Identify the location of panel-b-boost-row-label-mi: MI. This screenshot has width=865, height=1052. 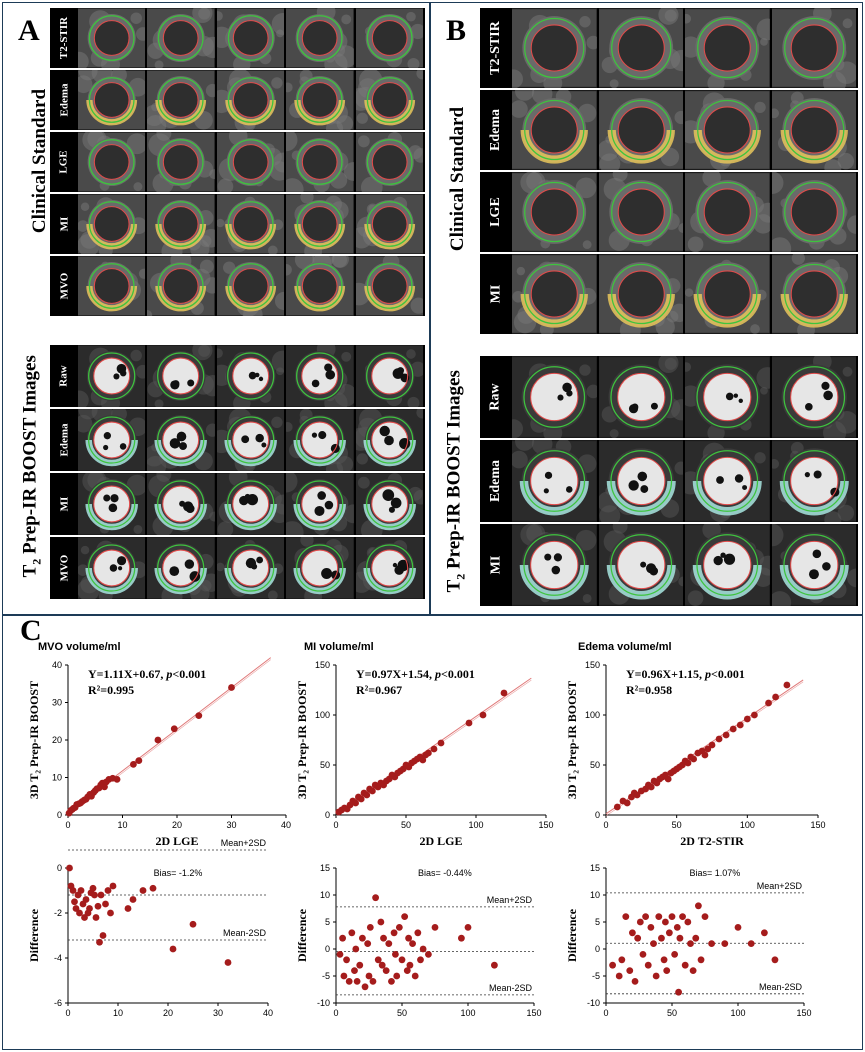
(496, 565).